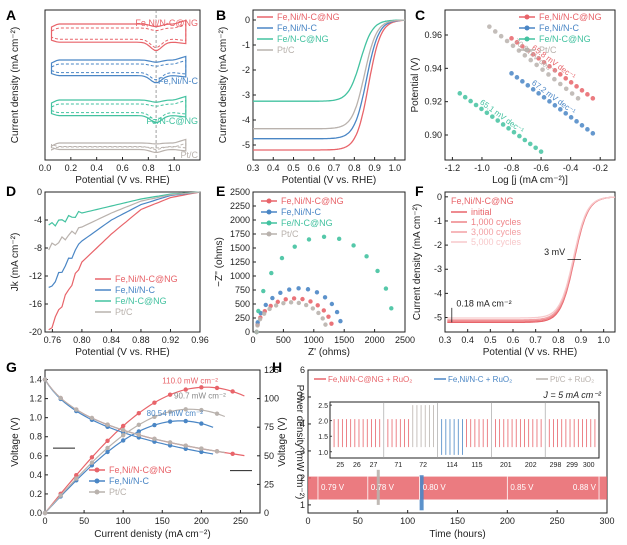 This screenshot has height=545, width=627. I want to click on panel-h-ytick-label: 2, so click(302, 478).